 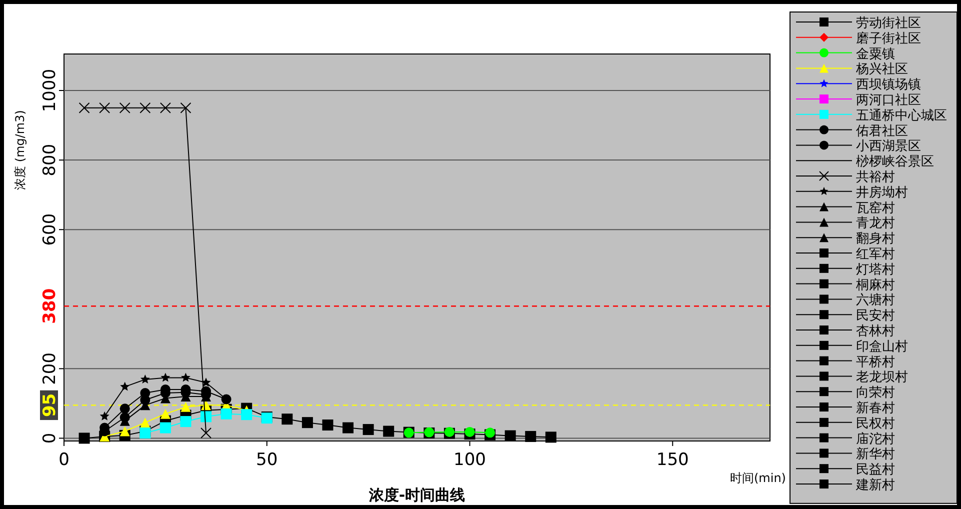 I want to click on legend-label: 平桥村, so click(x=875, y=362).